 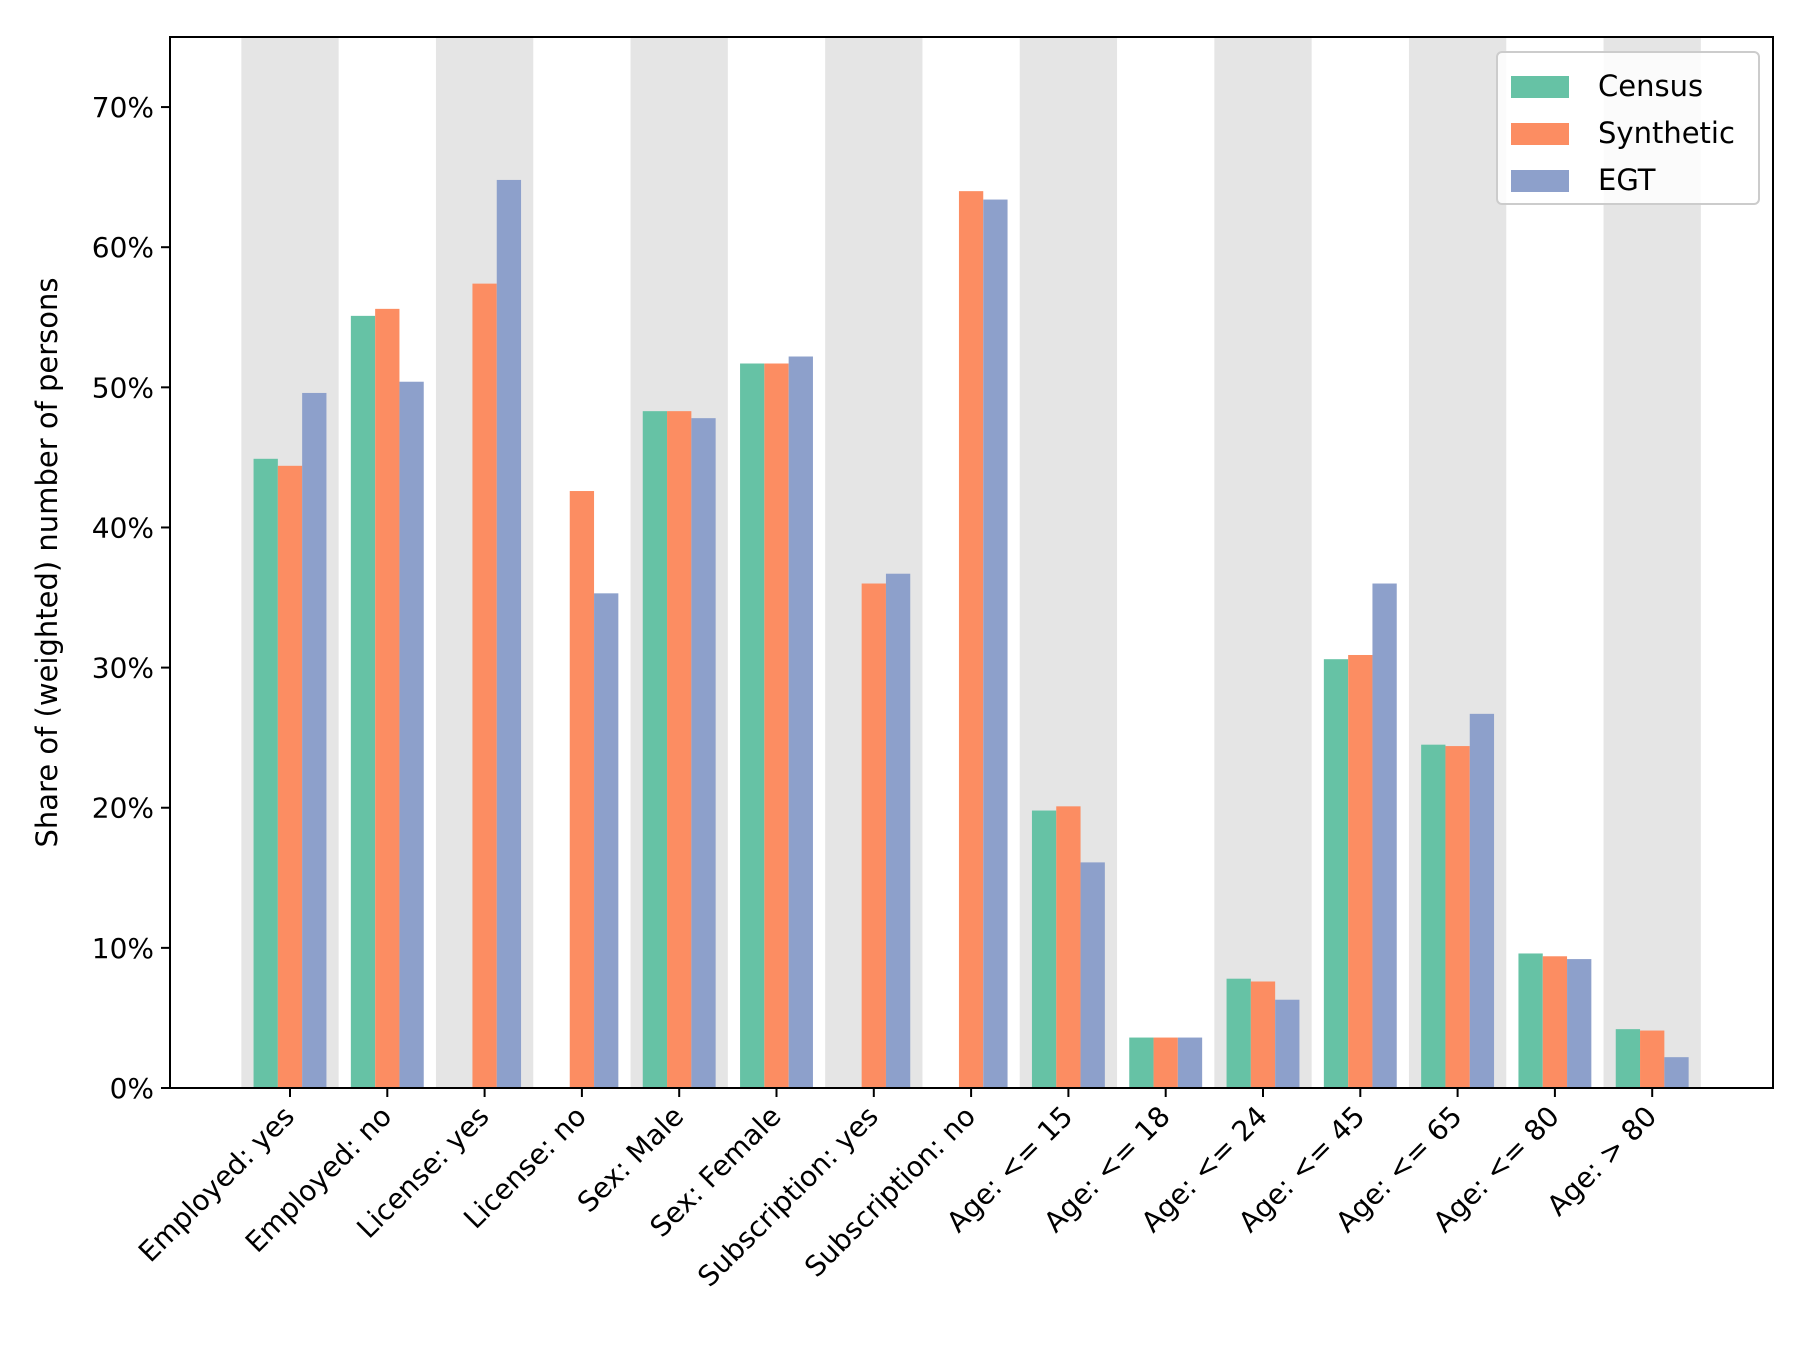 I want to click on y-tick-label-10: 10%, so click(x=123, y=948).